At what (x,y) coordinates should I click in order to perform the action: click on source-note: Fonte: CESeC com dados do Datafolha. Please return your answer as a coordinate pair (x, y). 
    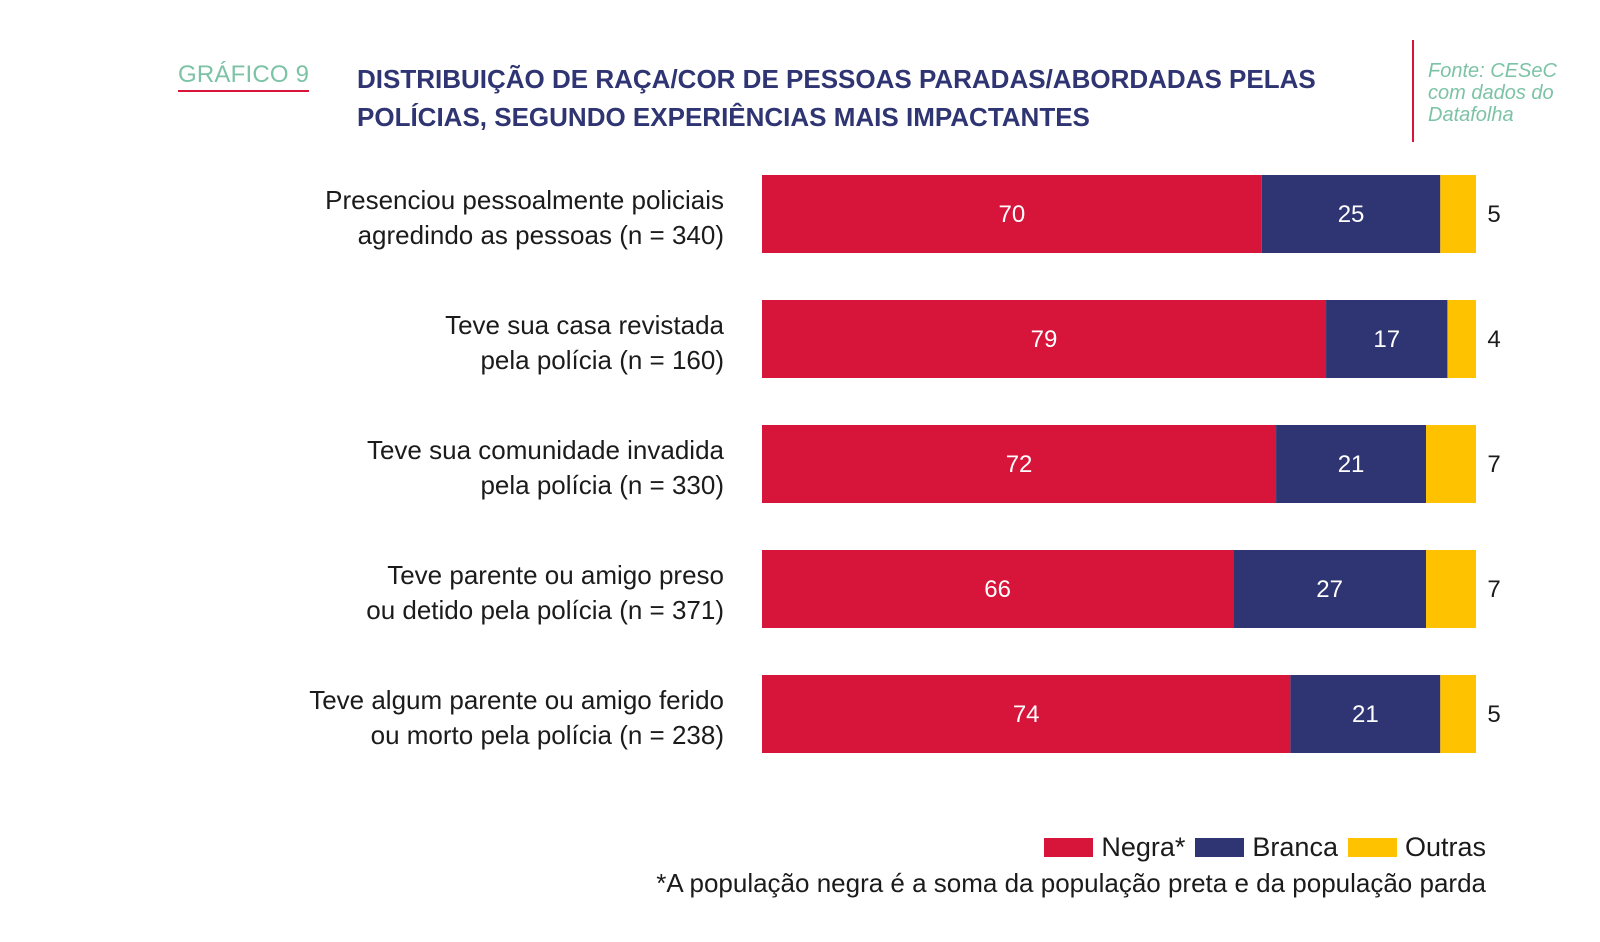
    Looking at the image, I should click on (1513, 93).